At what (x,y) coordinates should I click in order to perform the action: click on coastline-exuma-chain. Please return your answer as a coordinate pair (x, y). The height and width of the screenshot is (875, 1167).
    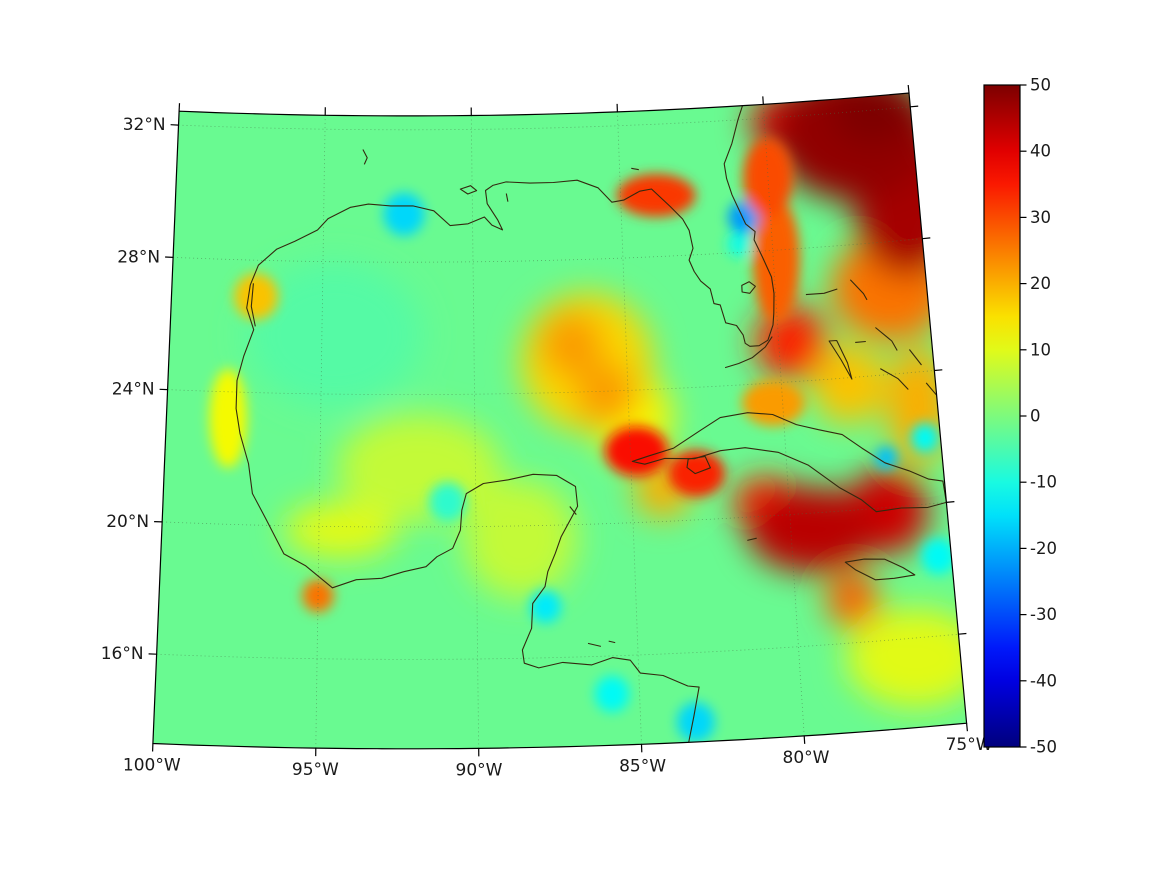
    Looking at the image, I should click on (894, 379).